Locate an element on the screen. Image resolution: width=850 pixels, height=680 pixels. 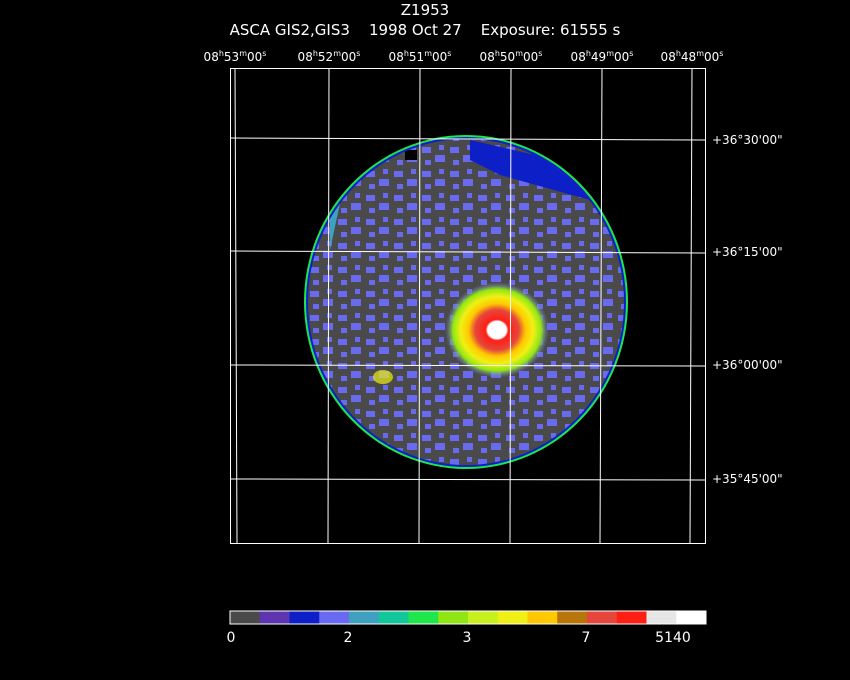
dec-label-2: +36°15'00" is located at coordinates (747, 252).